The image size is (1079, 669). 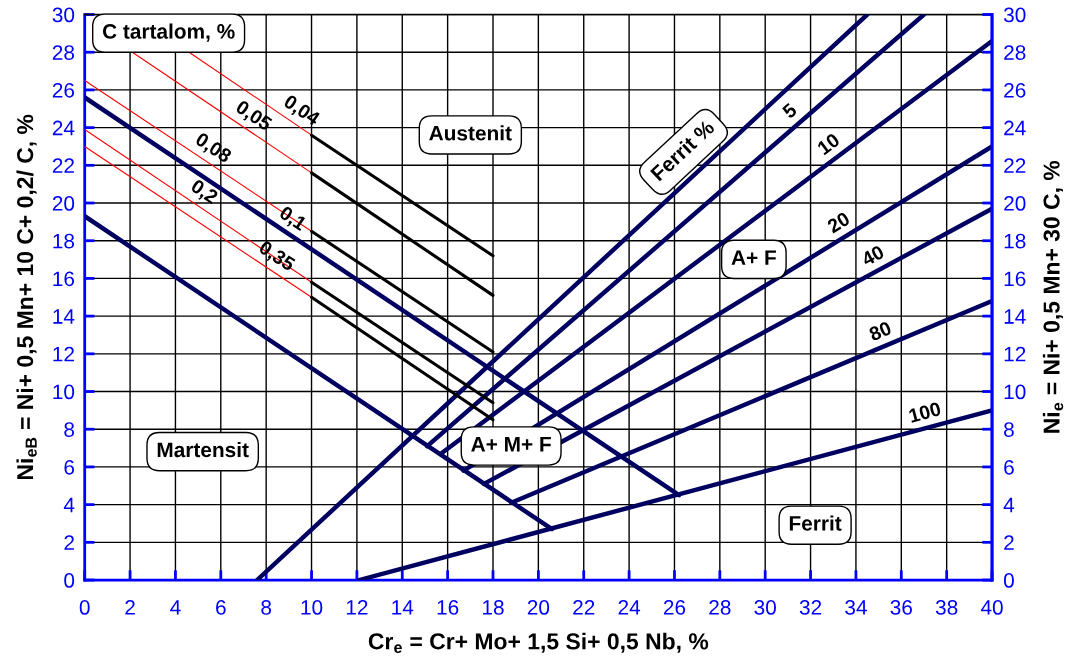 I want to click on y2-tick-label: 26, so click(x=1015, y=90).